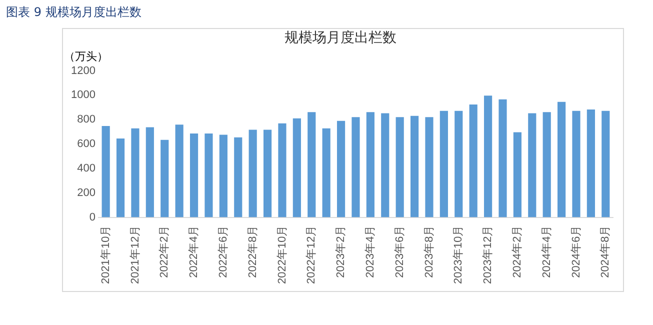 This screenshot has height=325, width=653. Describe the element at coordinates (194, 251) in the screenshot. I see `x-tick-label: 2022年4月` at that location.